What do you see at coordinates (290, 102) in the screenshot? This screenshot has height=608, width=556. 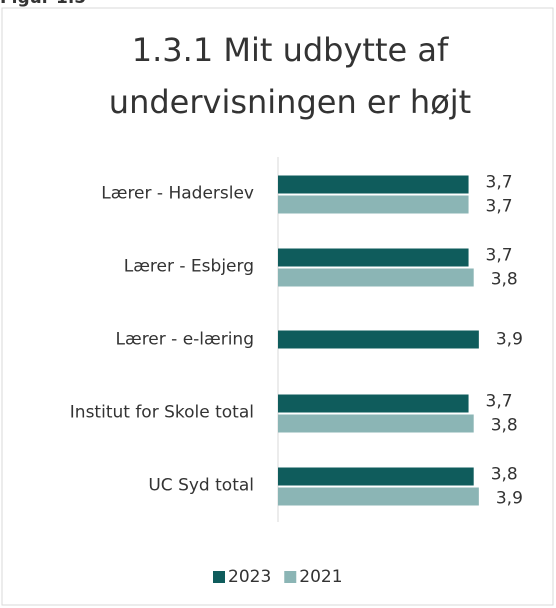 I see `chart-title: undervisningen er højt` at bounding box center [290, 102].